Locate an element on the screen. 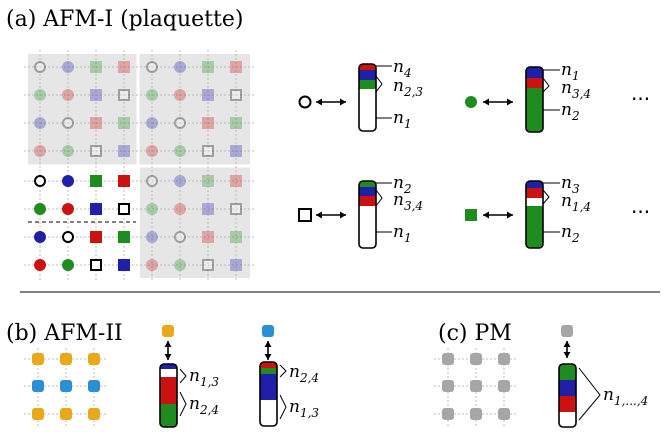  occupation-bar-green-square is located at coordinates (534, 214).